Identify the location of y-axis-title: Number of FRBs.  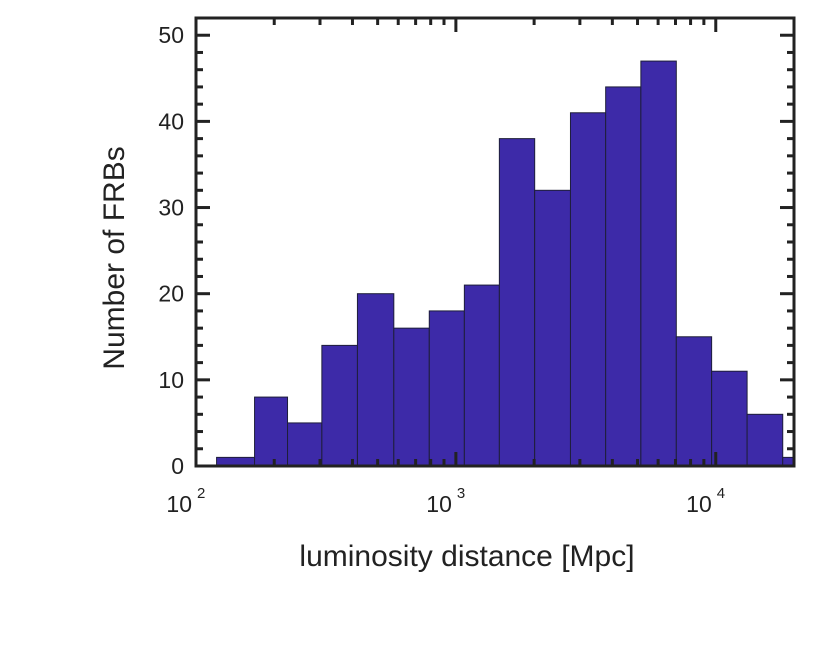
(114, 257).